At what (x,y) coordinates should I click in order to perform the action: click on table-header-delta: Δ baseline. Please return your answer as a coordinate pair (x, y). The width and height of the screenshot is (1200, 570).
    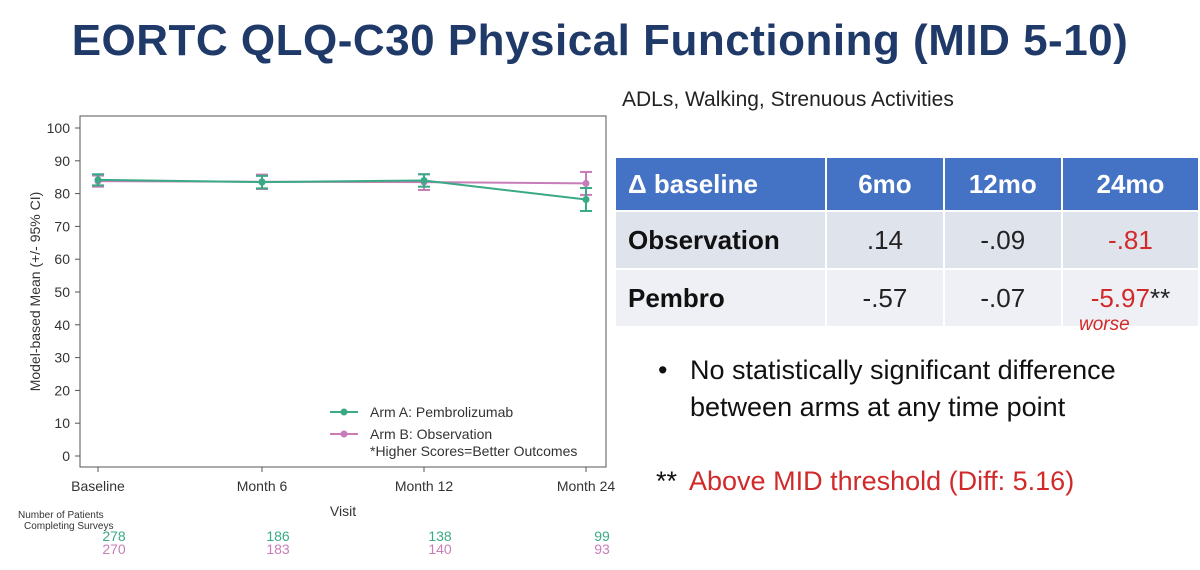
    Looking at the image, I should click on (720, 184).